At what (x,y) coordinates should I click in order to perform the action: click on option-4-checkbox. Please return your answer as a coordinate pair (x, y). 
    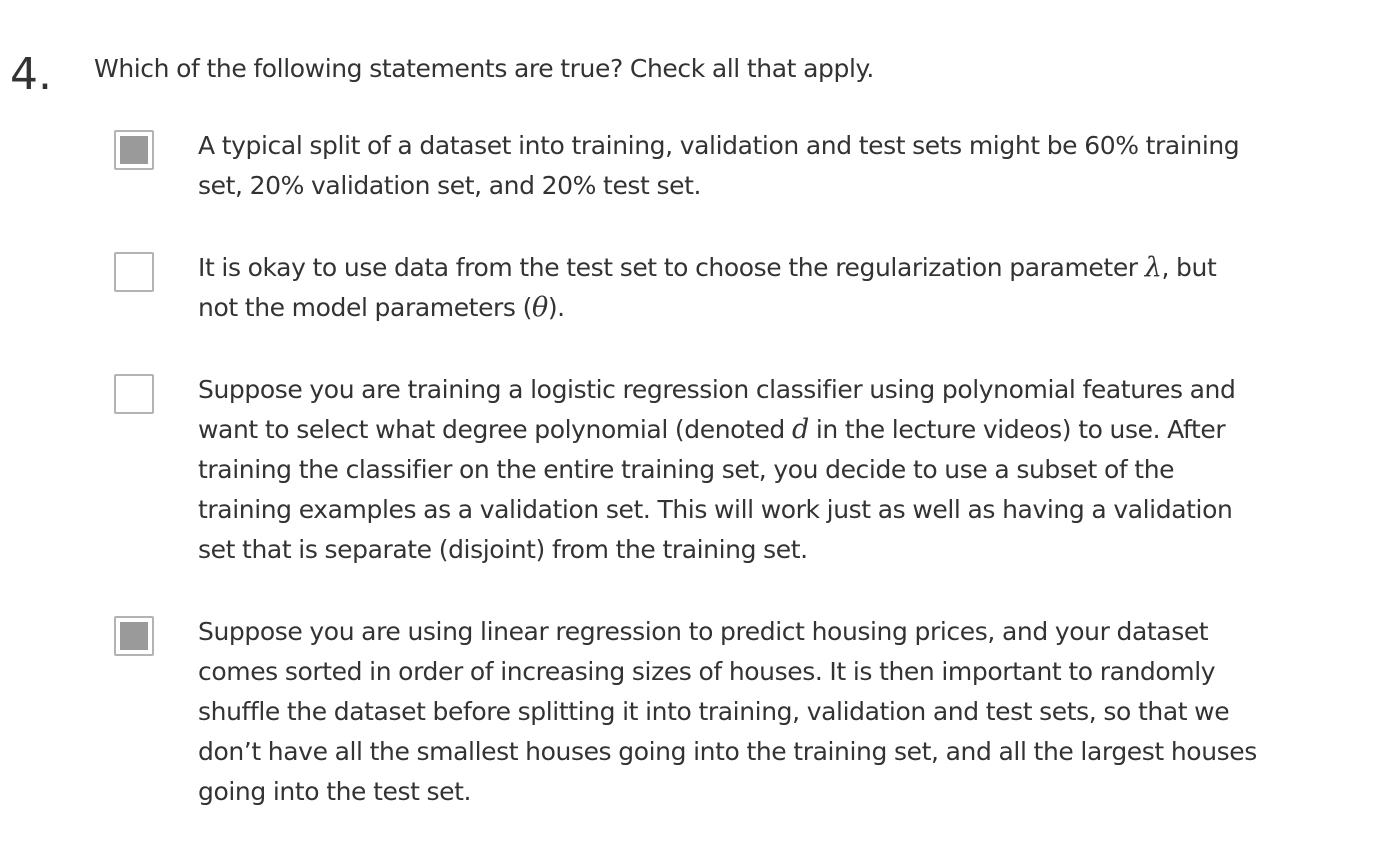
    Looking at the image, I should click on (134, 636).